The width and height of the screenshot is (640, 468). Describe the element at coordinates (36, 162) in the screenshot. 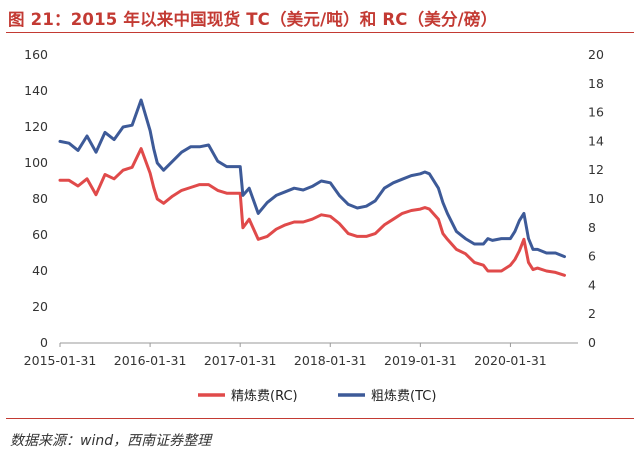

I see `y-left-tick-label: 100` at that location.